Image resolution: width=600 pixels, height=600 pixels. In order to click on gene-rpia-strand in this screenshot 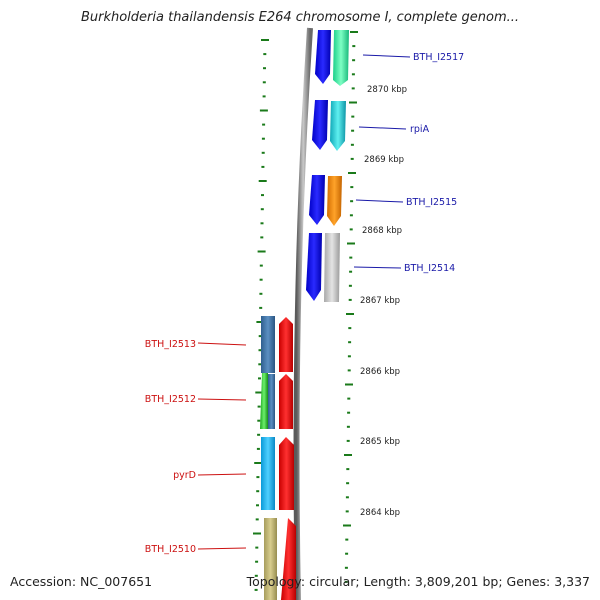, I will do `click(320, 125)`.